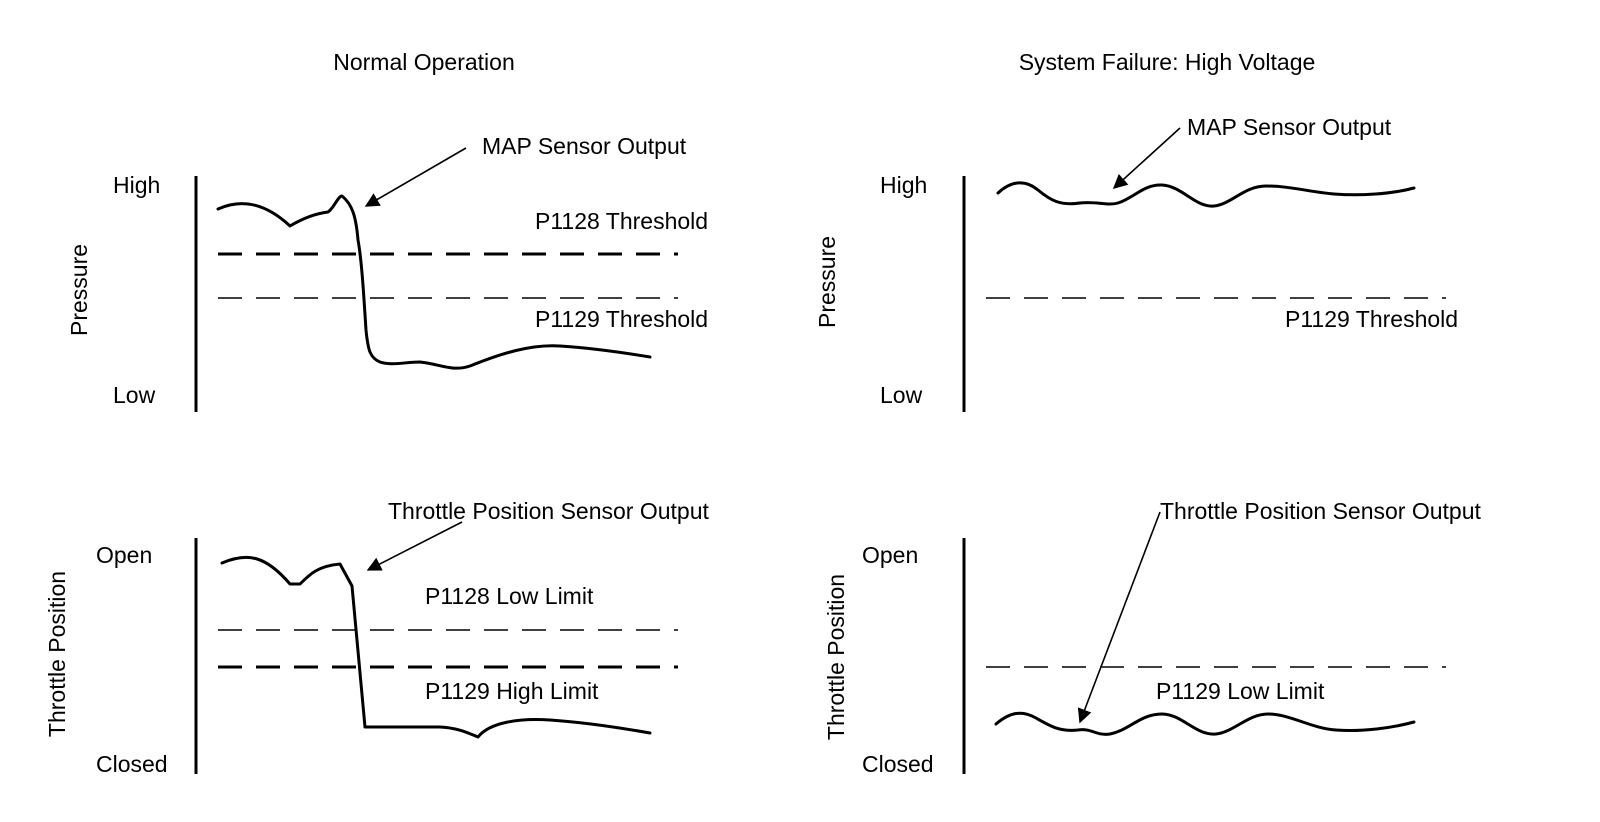 This screenshot has width=1600, height=822. I want to click on failure-throttle-sensor-curve, so click(1205, 723).